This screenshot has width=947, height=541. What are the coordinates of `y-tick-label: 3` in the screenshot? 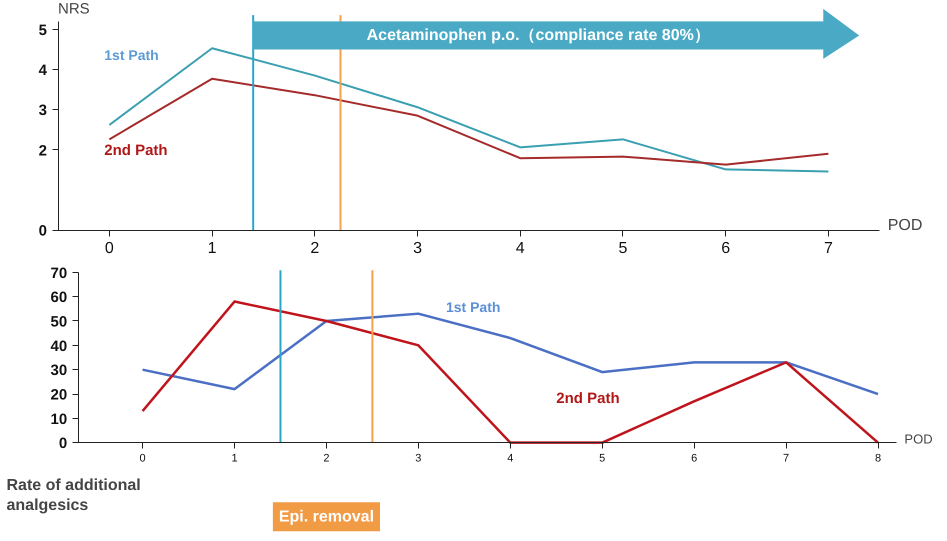 It's located at (43, 111).